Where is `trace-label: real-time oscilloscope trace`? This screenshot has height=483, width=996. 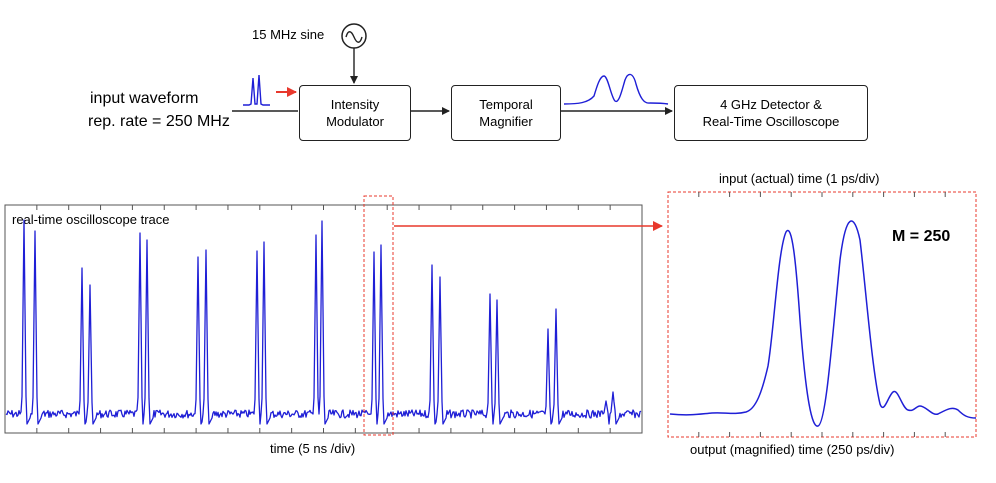 trace-label: real-time oscilloscope trace is located at coordinates (91, 219).